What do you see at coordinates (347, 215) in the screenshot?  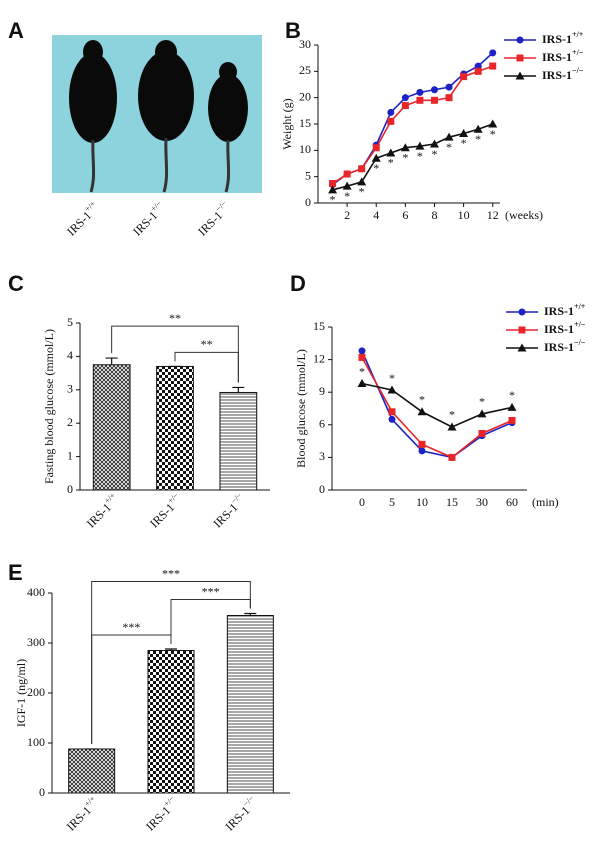 I see `x-tick-label: 2` at bounding box center [347, 215].